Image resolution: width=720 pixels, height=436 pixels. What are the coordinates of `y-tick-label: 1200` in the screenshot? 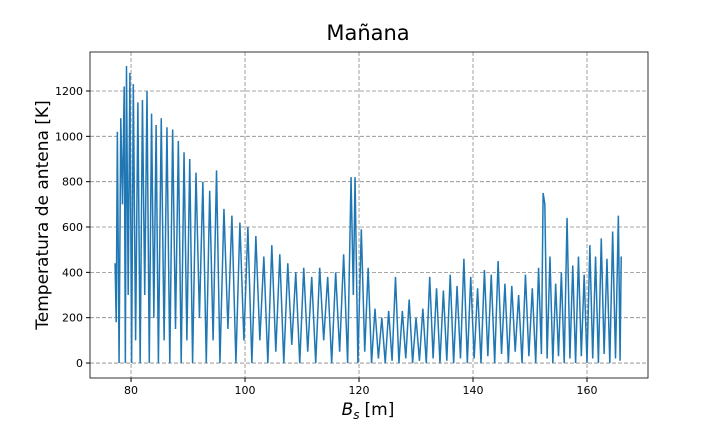 It's located at (69, 91).